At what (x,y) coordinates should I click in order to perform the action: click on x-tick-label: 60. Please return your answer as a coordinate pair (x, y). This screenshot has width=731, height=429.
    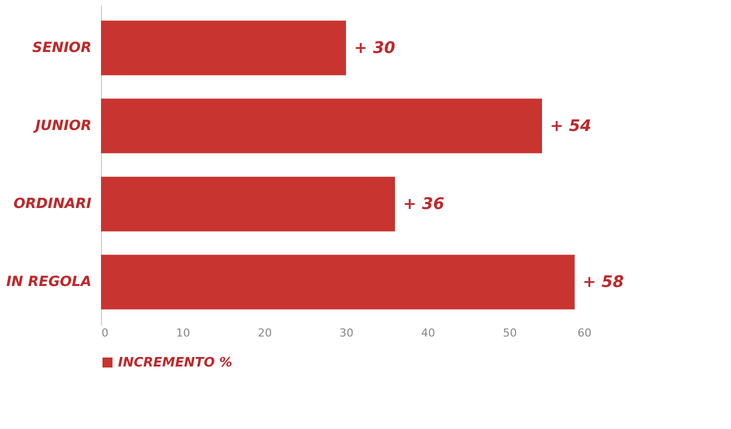
    Looking at the image, I should click on (585, 333).